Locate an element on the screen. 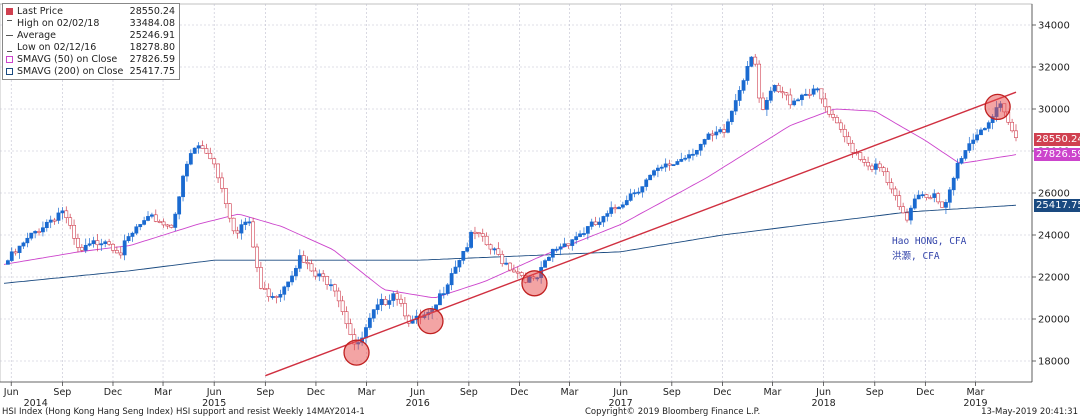 This screenshot has height=420, width=1080. y-tick-label: 34000 is located at coordinates (1054, 26).